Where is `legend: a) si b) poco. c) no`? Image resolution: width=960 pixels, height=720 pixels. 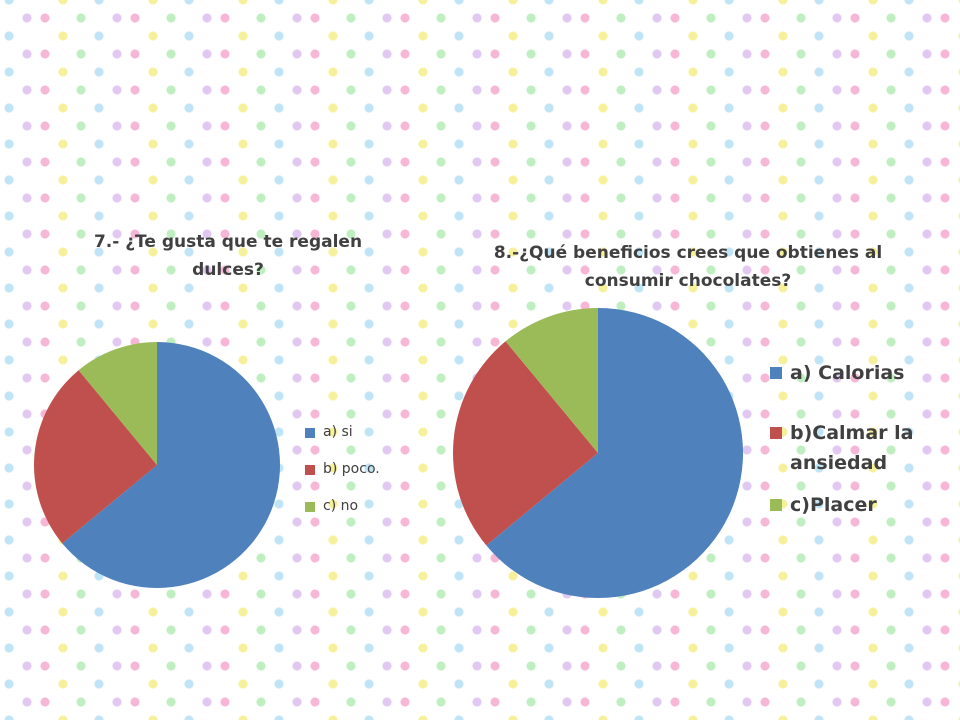 legend: a) si b) poco. c) no is located at coordinates (365, 469).